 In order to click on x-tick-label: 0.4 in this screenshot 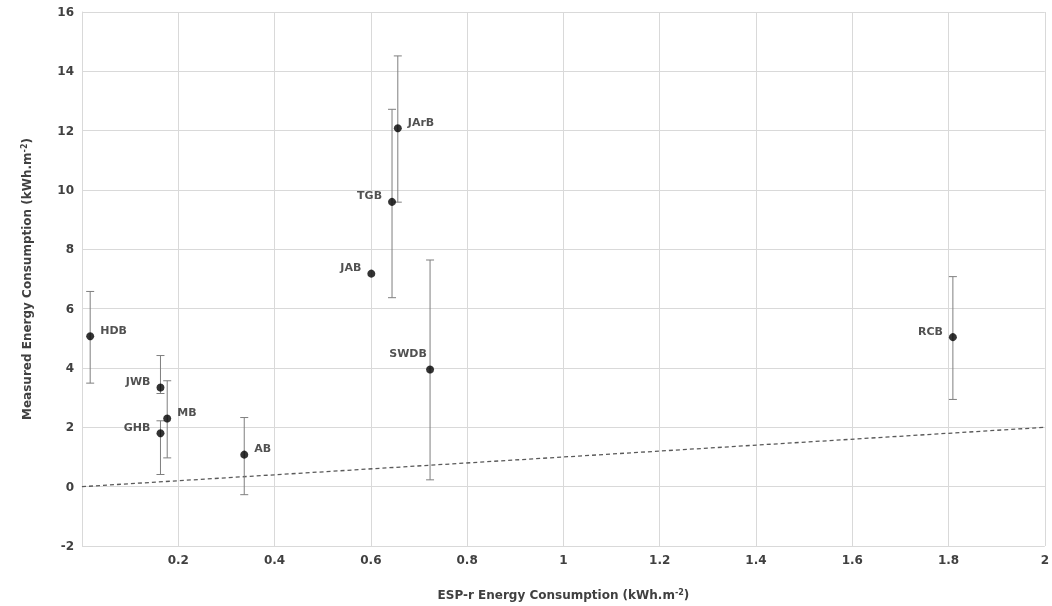, I will do `click(274, 560)`.